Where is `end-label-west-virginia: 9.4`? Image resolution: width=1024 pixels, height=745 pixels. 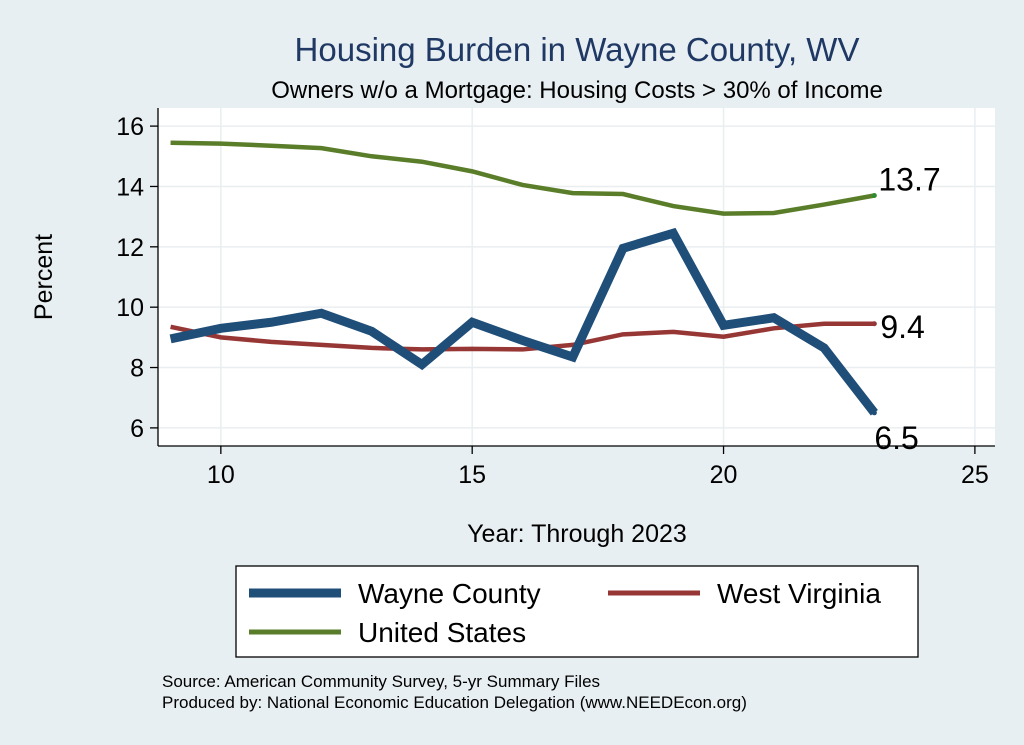 end-label-west-virginia: 9.4 is located at coordinates (902, 327).